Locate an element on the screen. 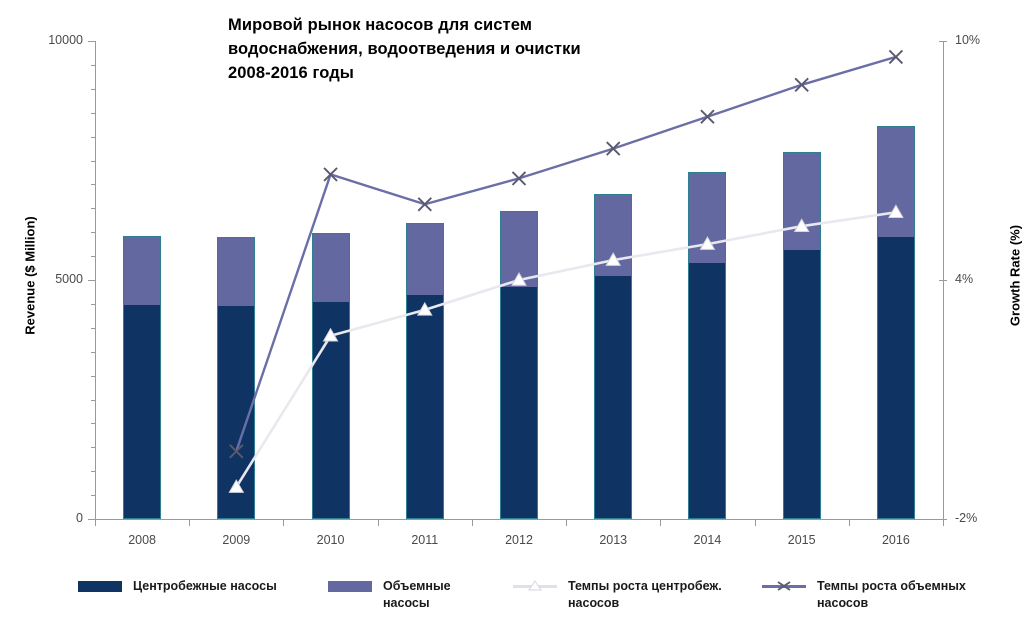 Image resolution: width=1035 pixels, height=630 pixels. x-axis-tick-label: 2008 is located at coordinates (142, 540).